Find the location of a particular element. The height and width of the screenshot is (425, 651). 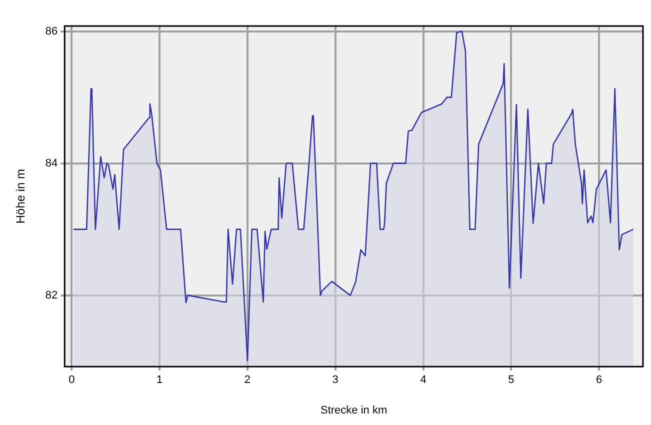

x-tick-label: 2 is located at coordinates (247, 380).